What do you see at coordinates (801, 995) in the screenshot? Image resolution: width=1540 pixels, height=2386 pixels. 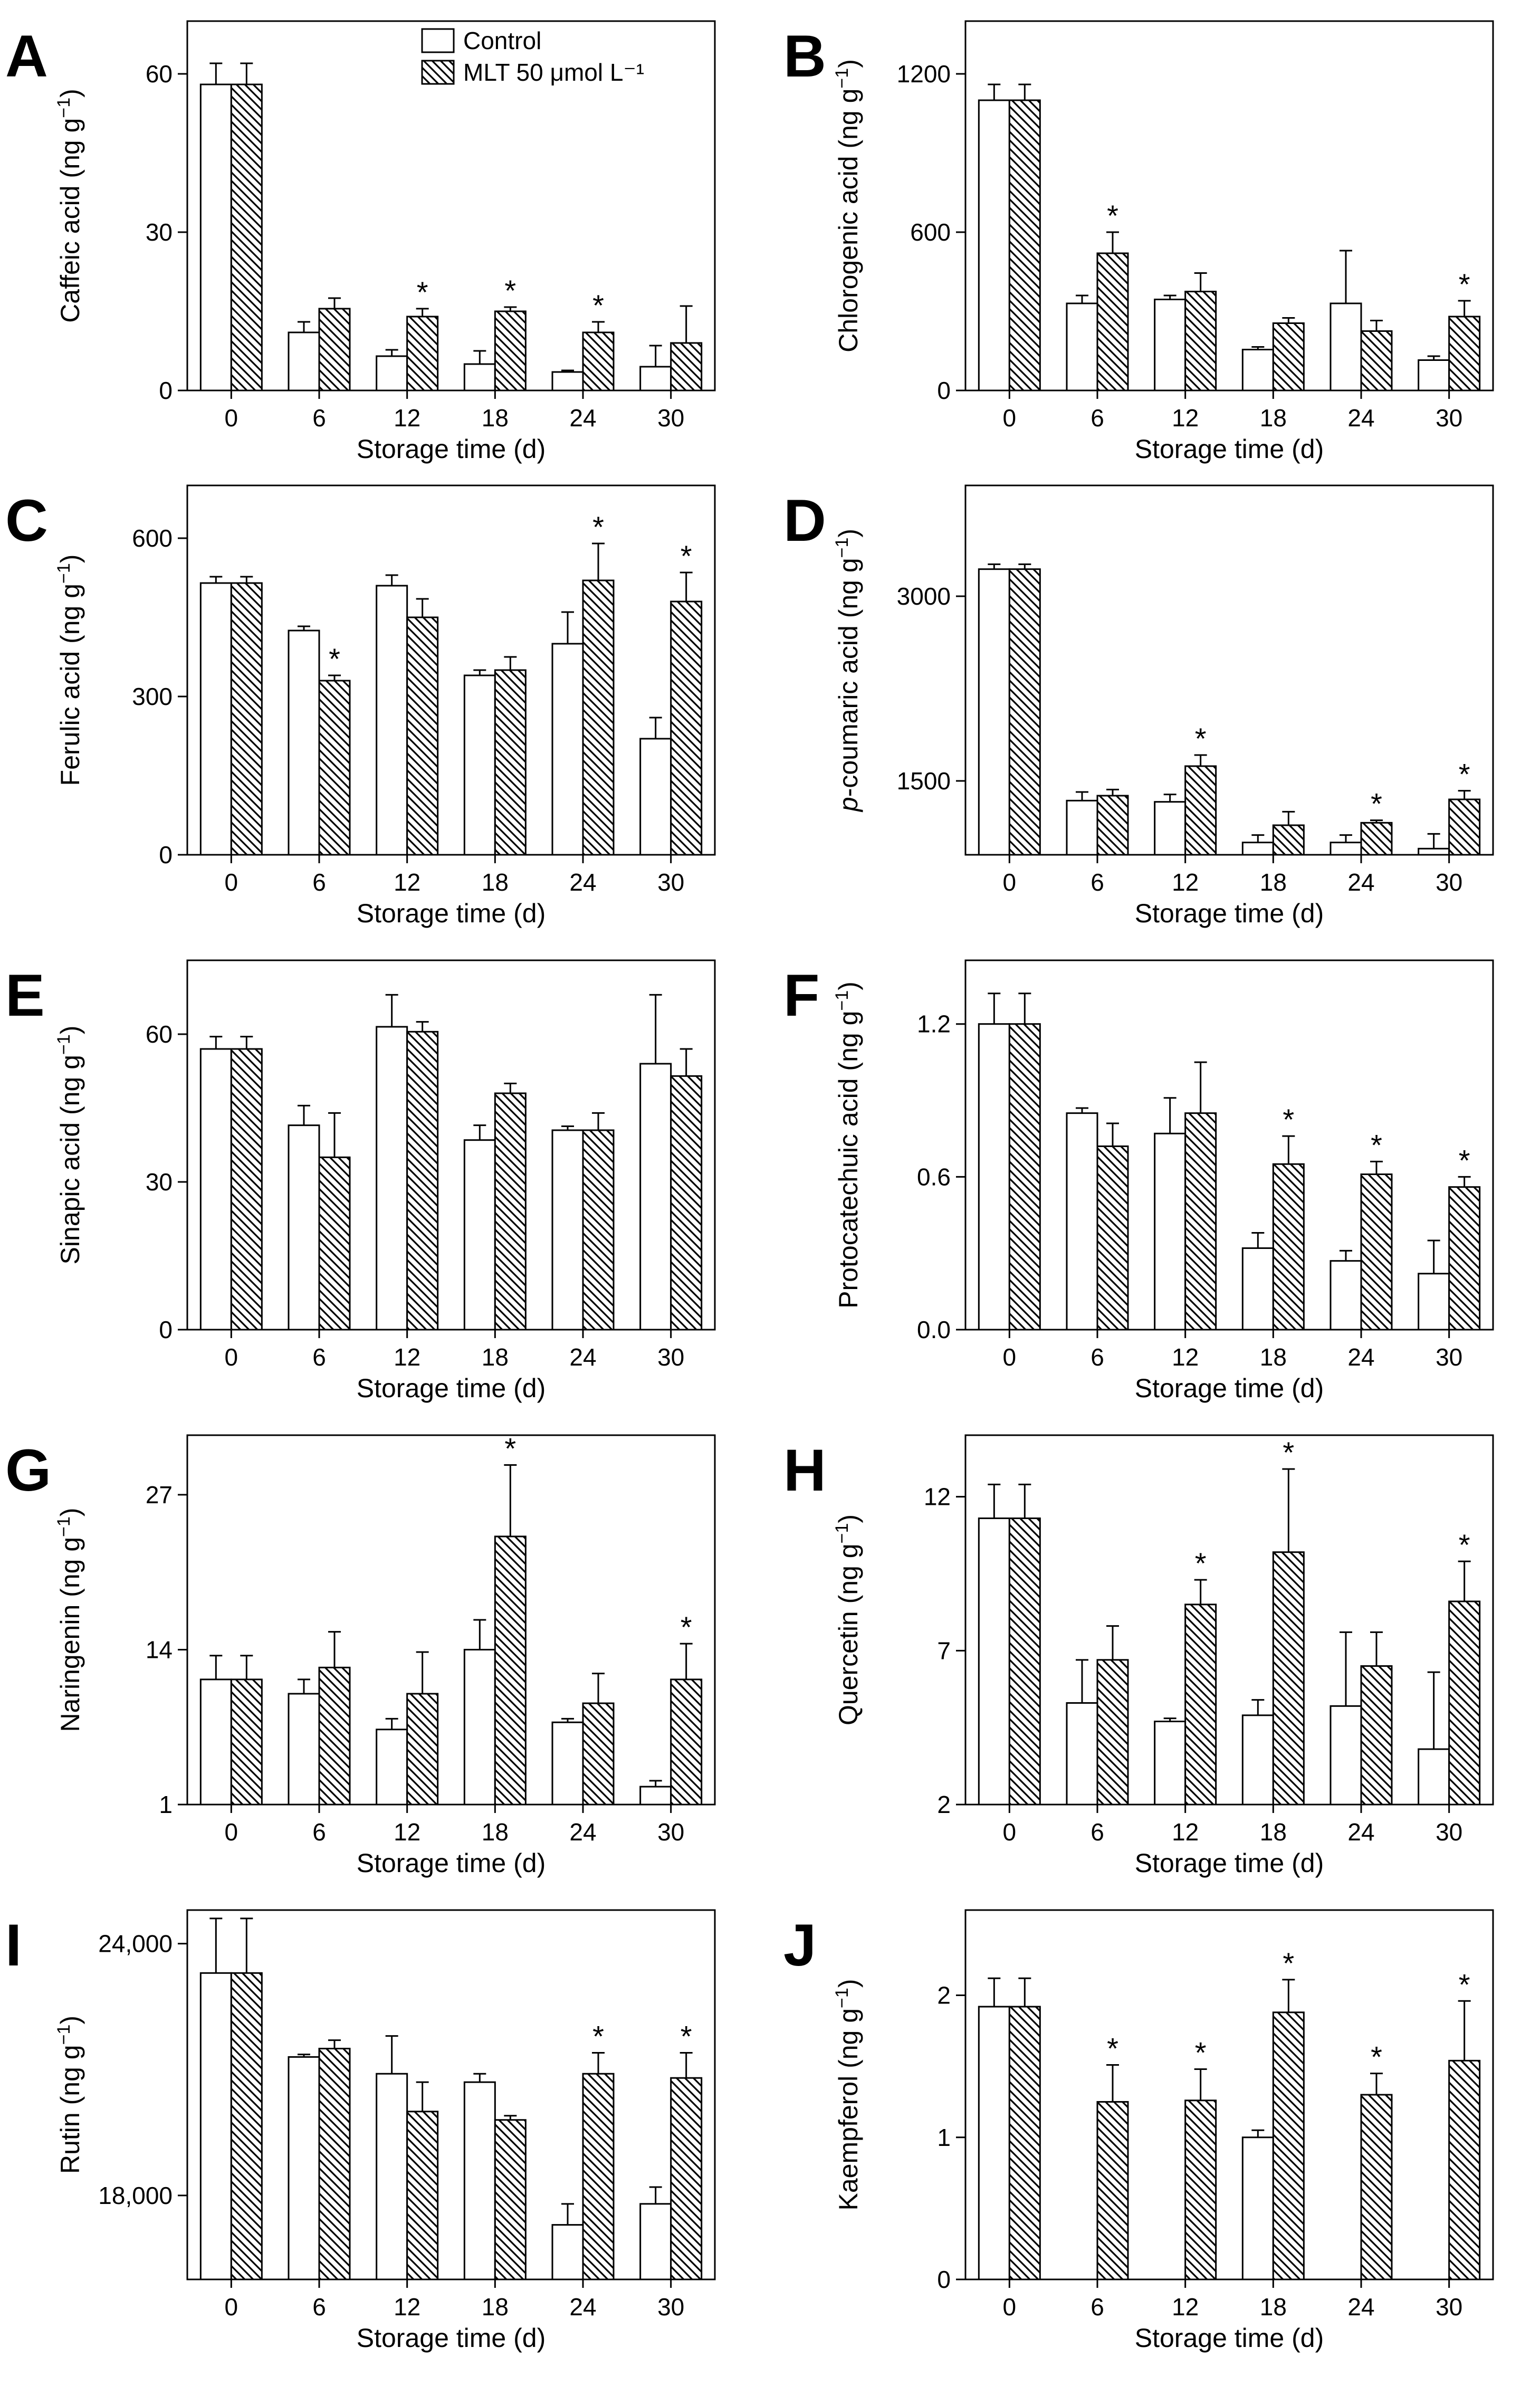 I see `panel-letter: F` at bounding box center [801, 995].